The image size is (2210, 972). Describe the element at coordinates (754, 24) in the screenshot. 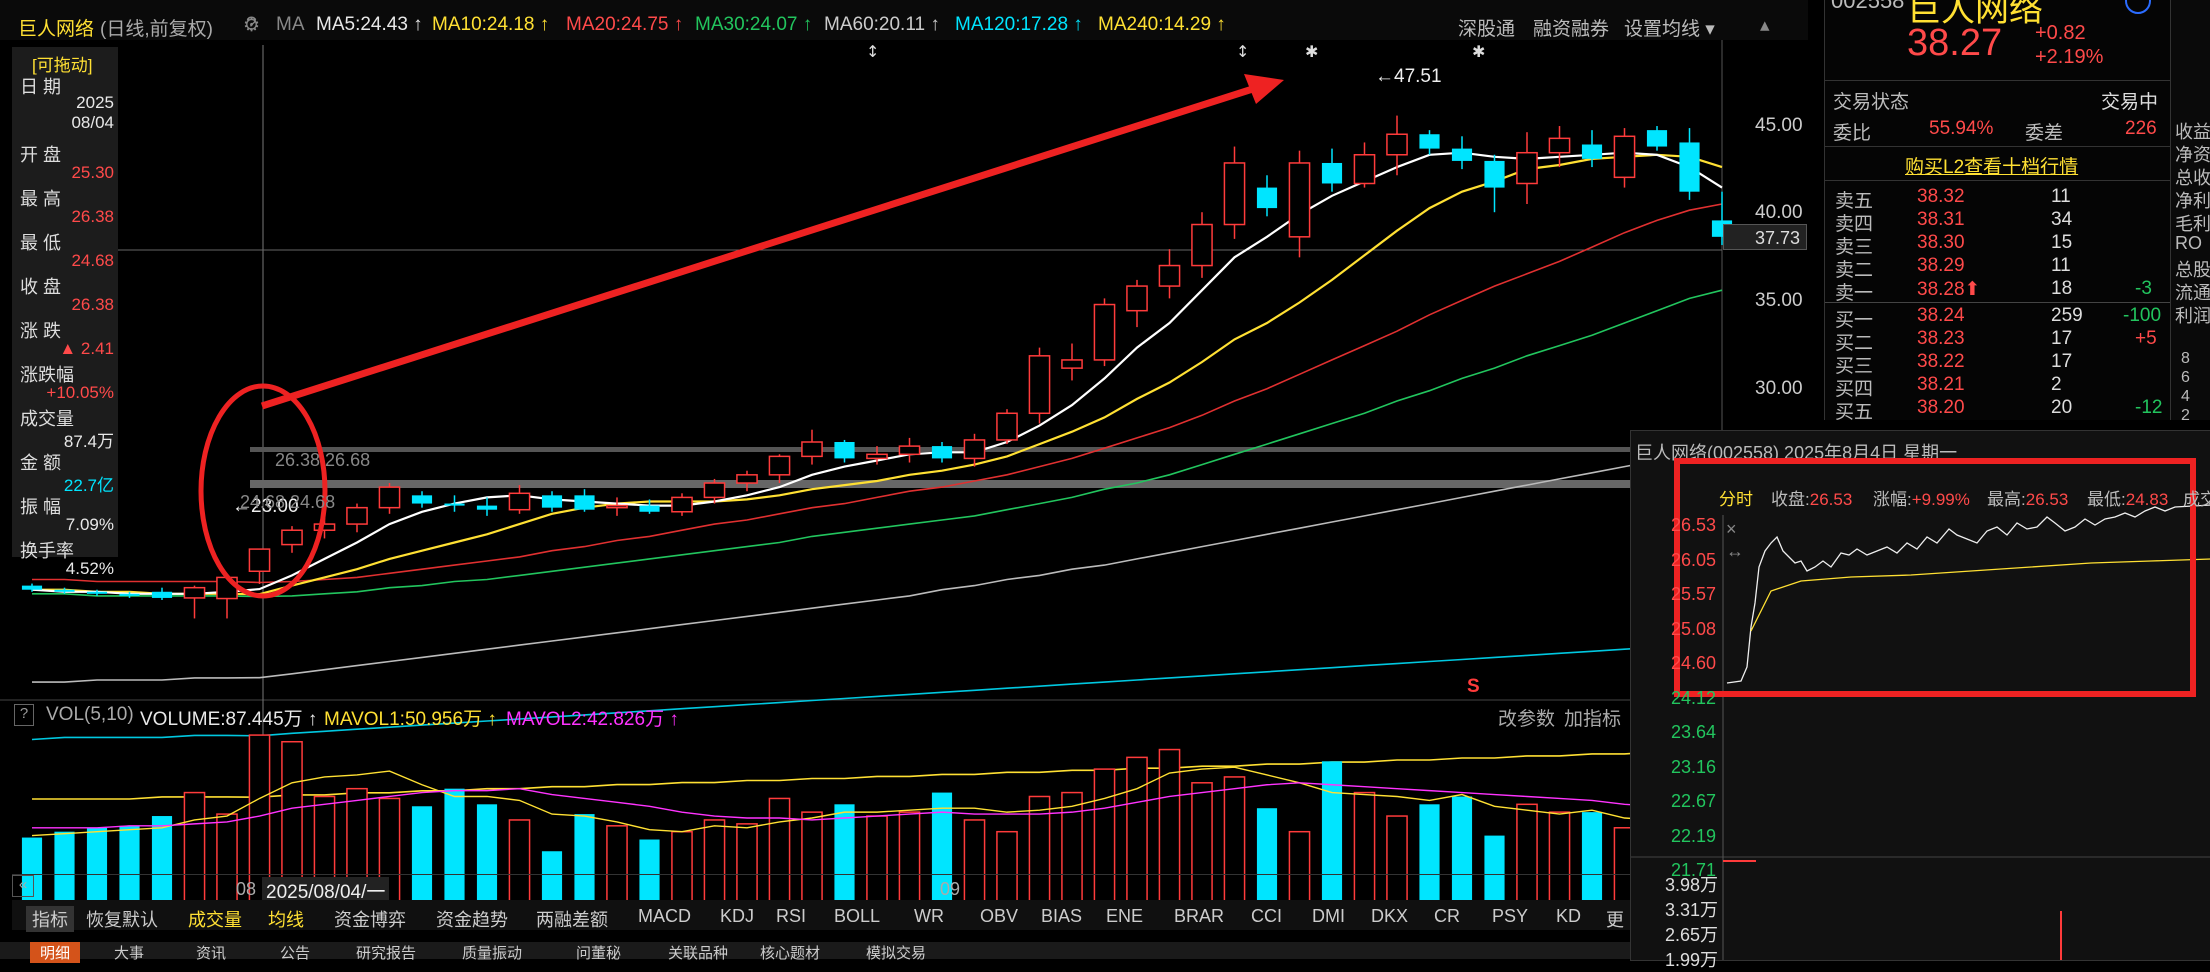

I see `ma-legend-item: MA30:24.07 ↑` at that location.